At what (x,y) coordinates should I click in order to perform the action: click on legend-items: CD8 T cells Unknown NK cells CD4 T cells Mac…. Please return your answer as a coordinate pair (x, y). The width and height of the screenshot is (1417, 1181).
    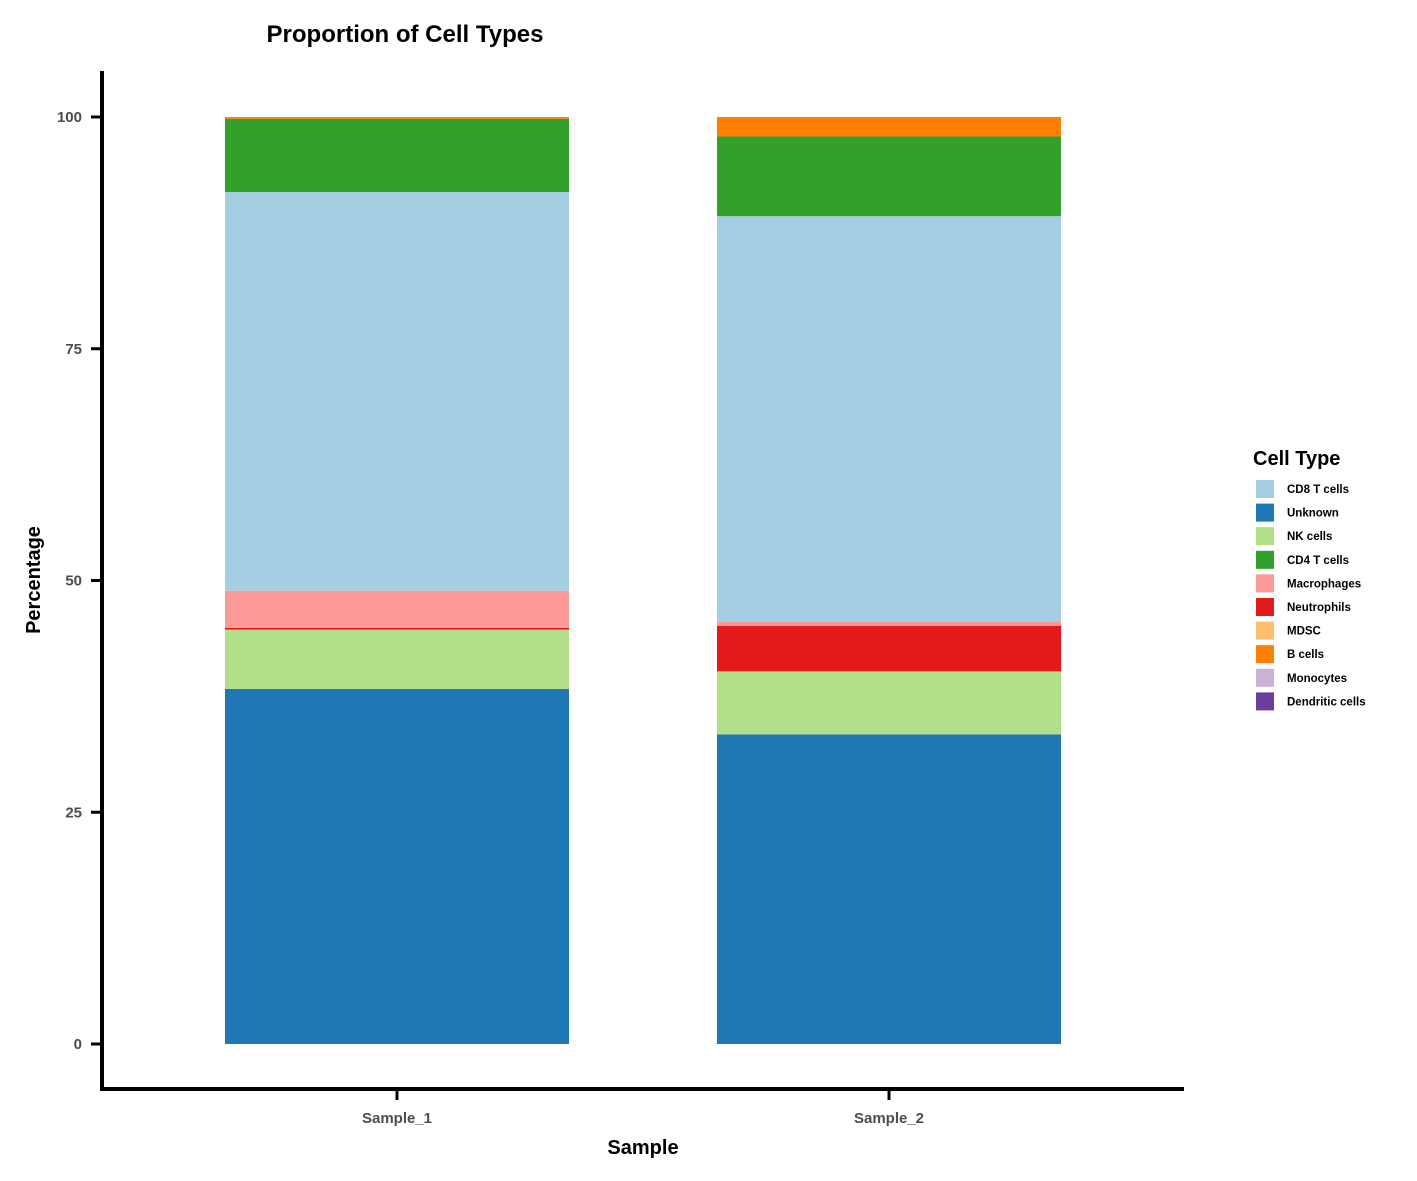
    Looking at the image, I should click on (1311, 595).